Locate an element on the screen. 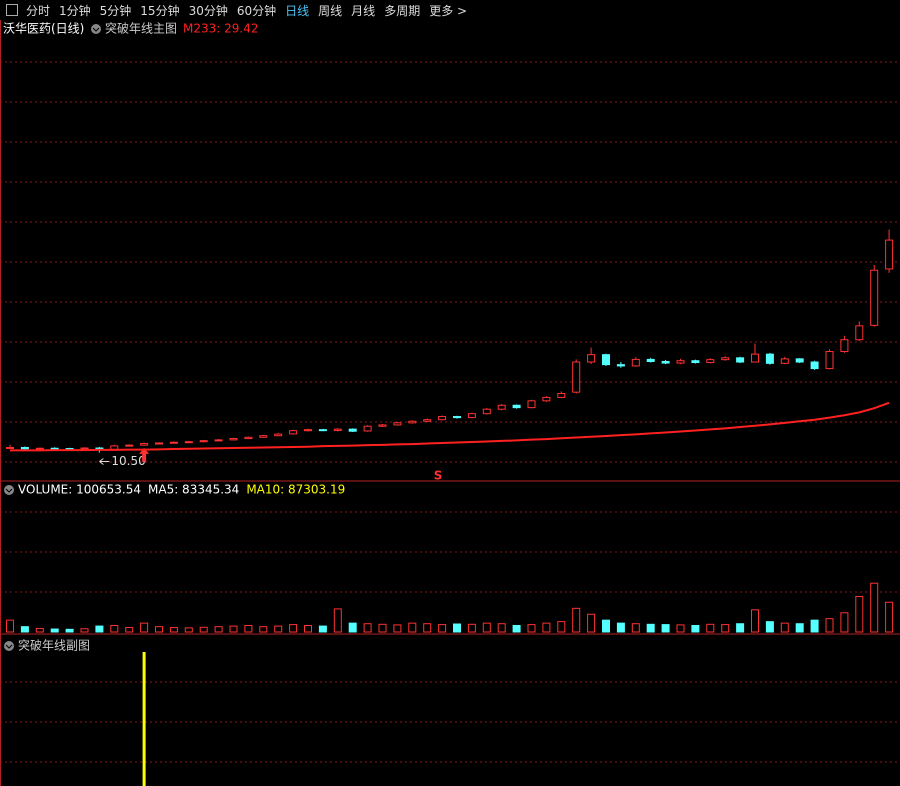 This screenshot has height=786, width=900. volume-legend: MA5: 83345.34 is located at coordinates (193, 490).